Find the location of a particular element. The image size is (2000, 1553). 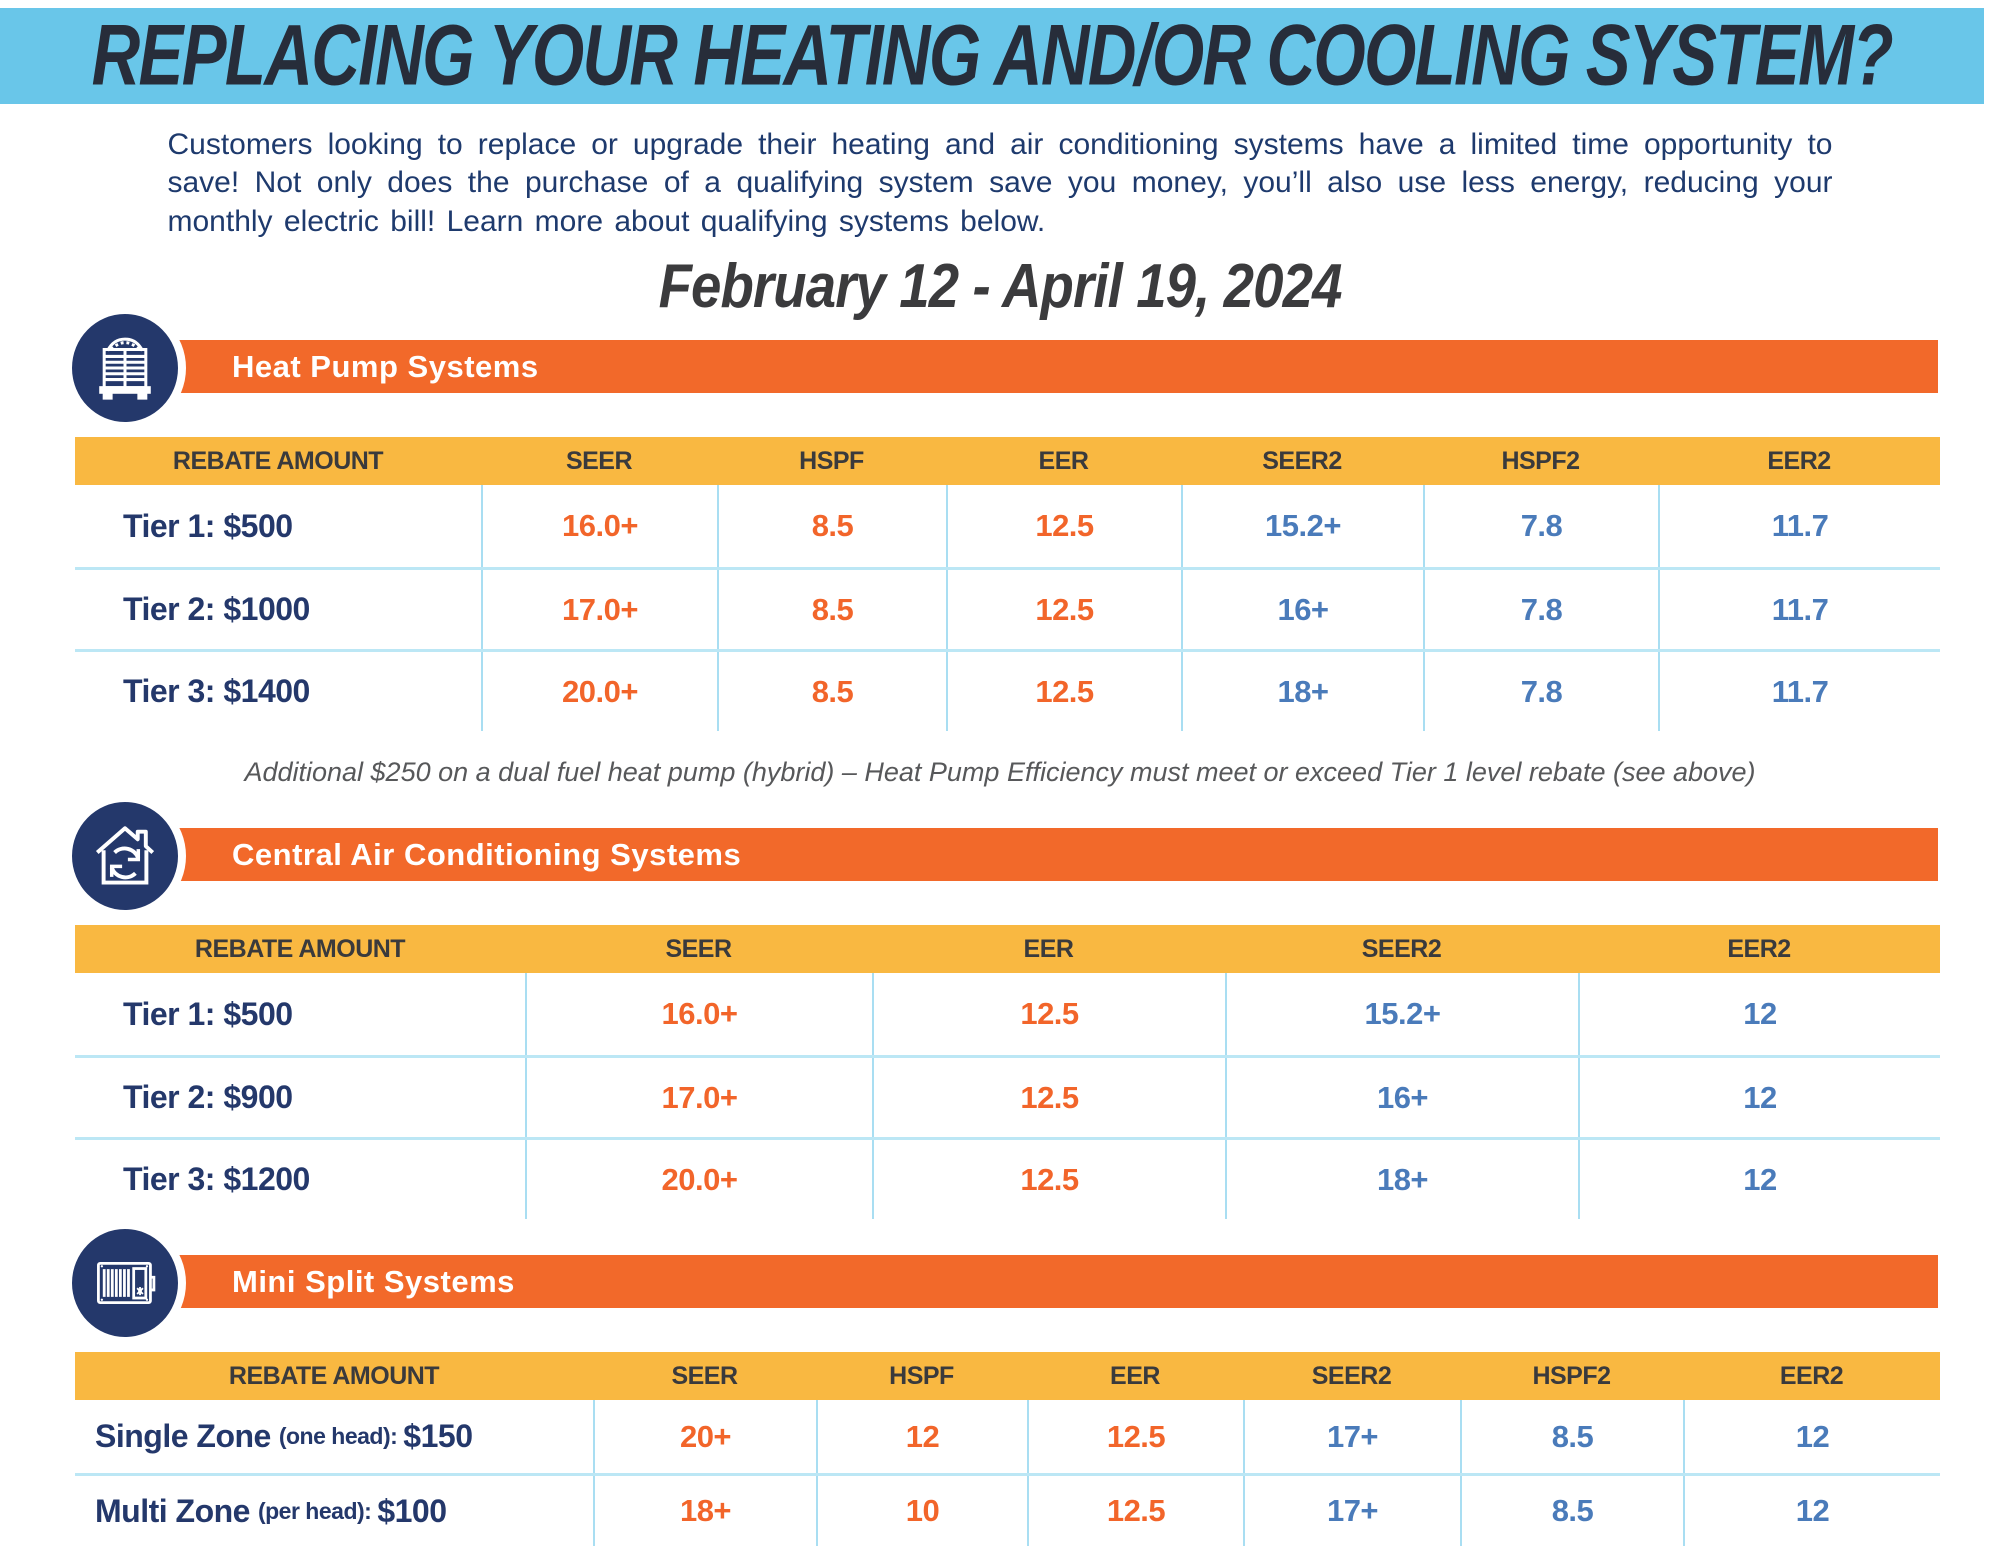

promo-date-range: February 12 - April 19, 2024 is located at coordinates (1000, 287).